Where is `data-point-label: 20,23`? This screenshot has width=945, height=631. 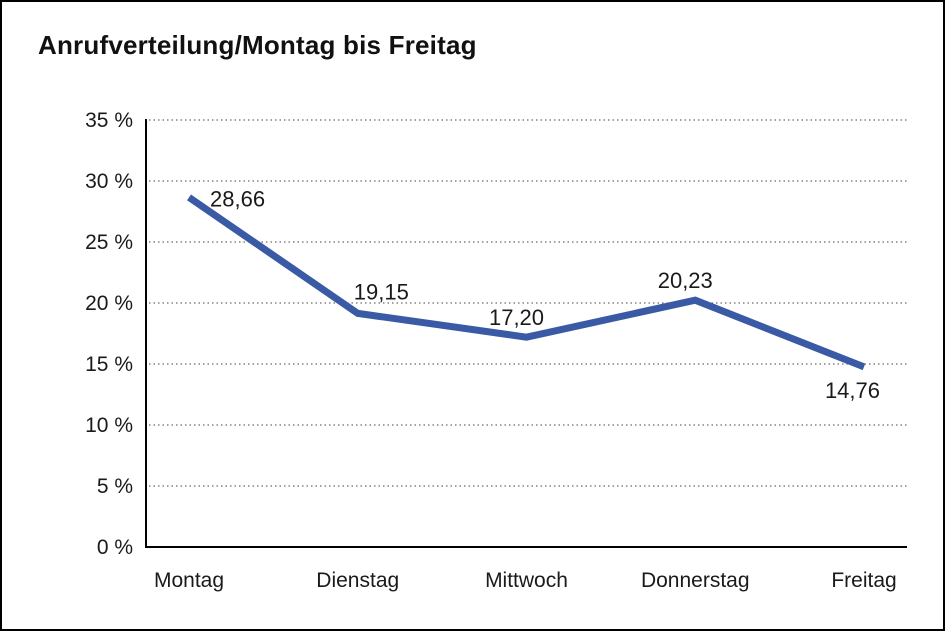
data-point-label: 20,23 is located at coordinates (685, 280).